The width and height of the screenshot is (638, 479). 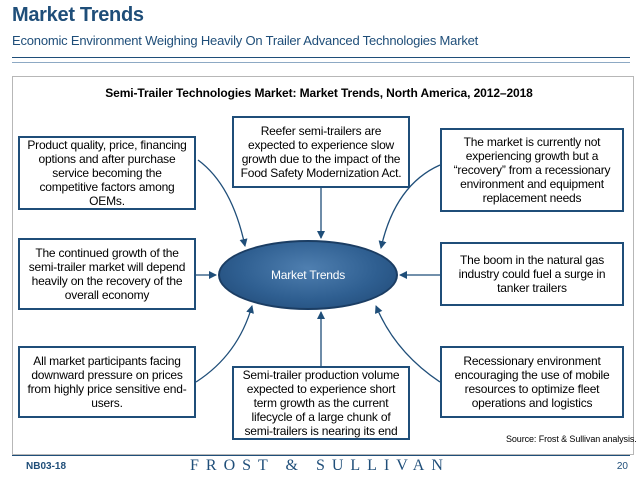 I want to click on arrow-bottom-right, so click(x=407, y=344).